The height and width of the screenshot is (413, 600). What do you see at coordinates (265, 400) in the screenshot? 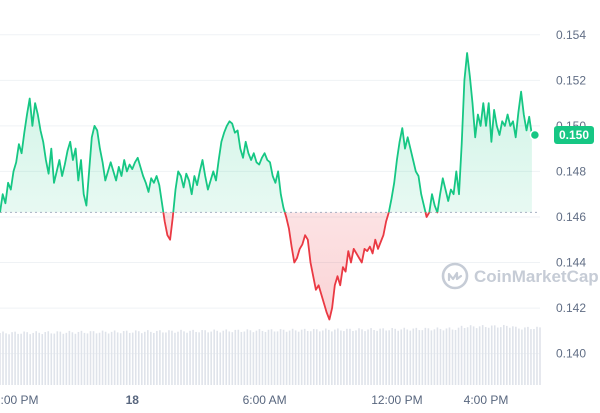
I see `x-tick-label: 6:00 AM` at bounding box center [265, 400].